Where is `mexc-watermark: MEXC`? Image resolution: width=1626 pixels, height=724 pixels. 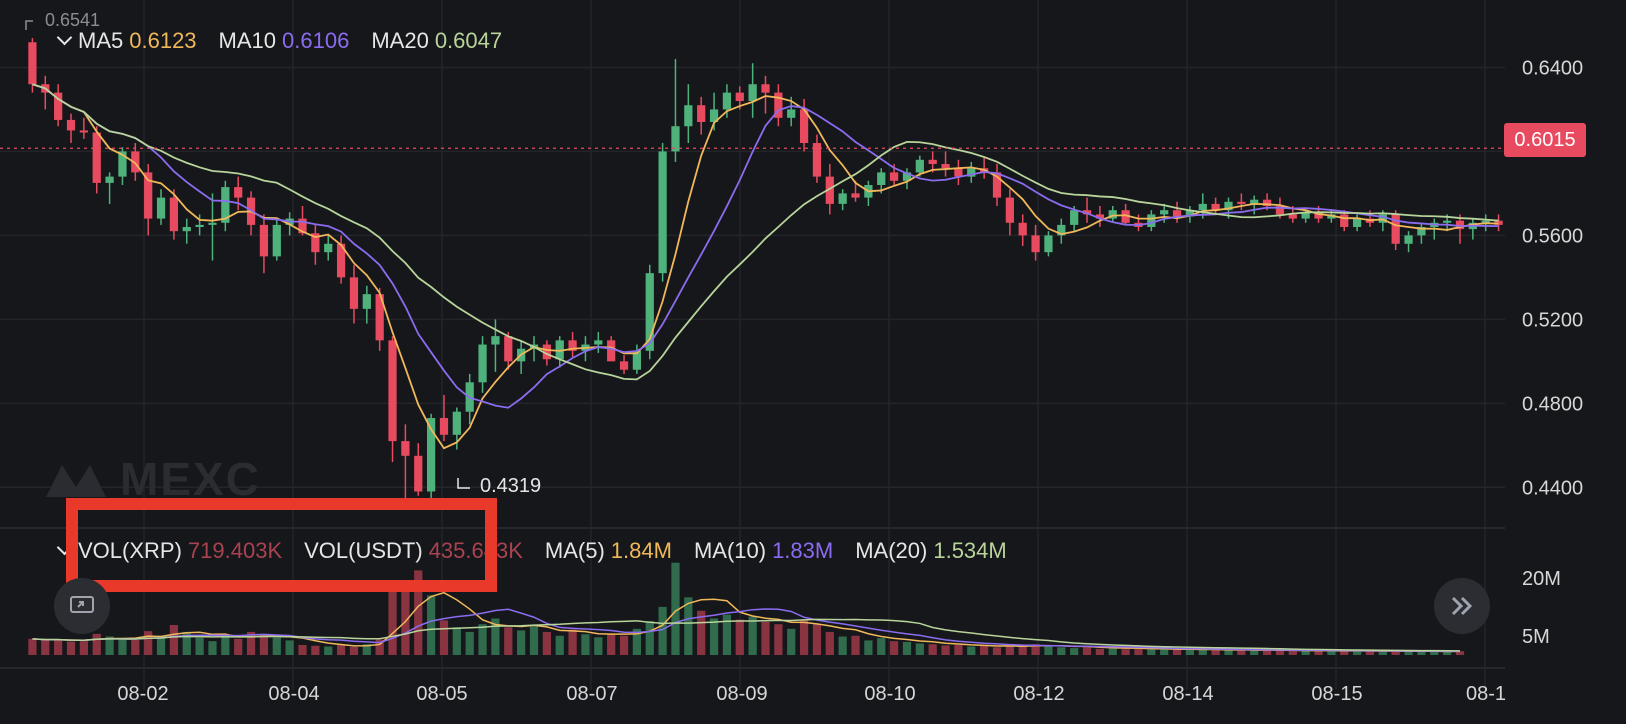 mexc-watermark: MEXC is located at coordinates (152, 479).